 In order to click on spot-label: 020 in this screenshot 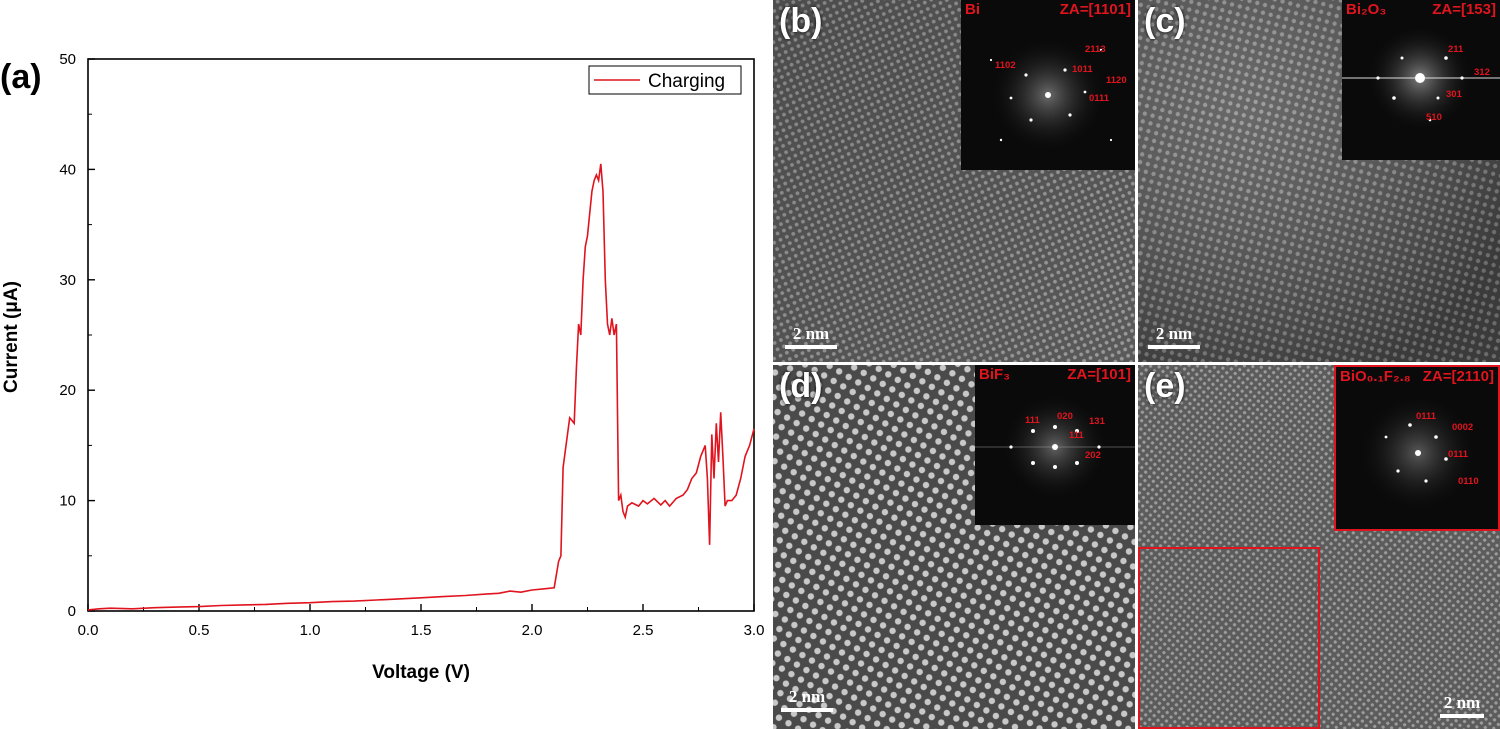, I will do `click(1065, 416)`.